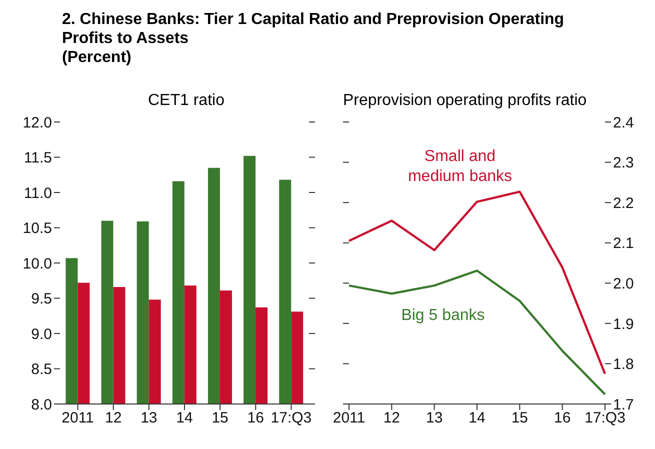 The width and height of the screenshot is (655, 449). I want to click on text: (Percent), so click(97, 57).